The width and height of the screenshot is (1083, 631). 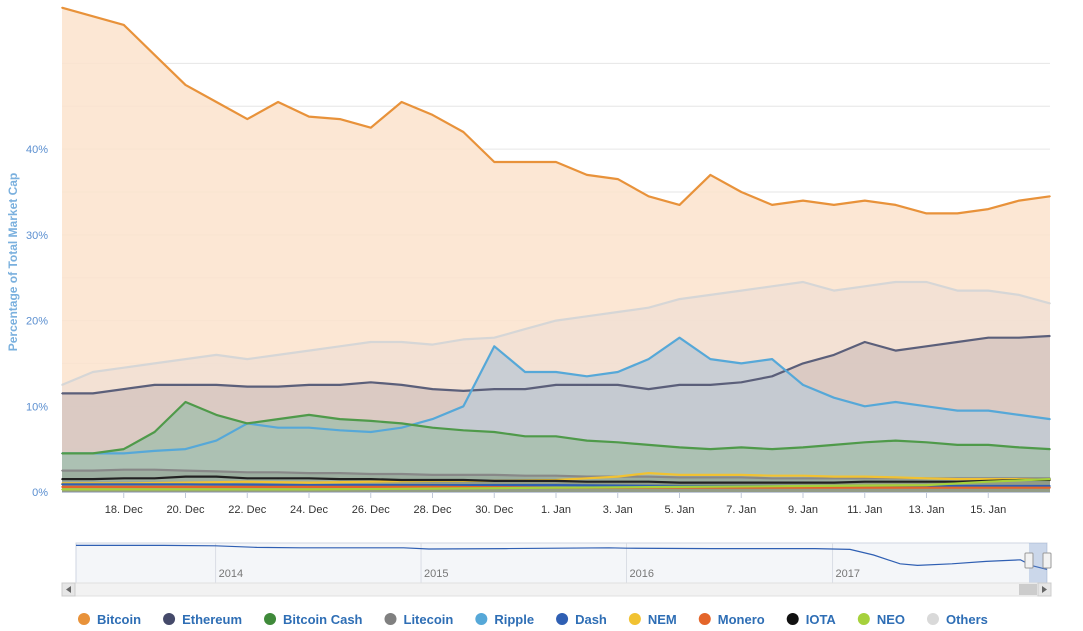 I want to click on legend-swatch-monero, so click(x=704, y=619).